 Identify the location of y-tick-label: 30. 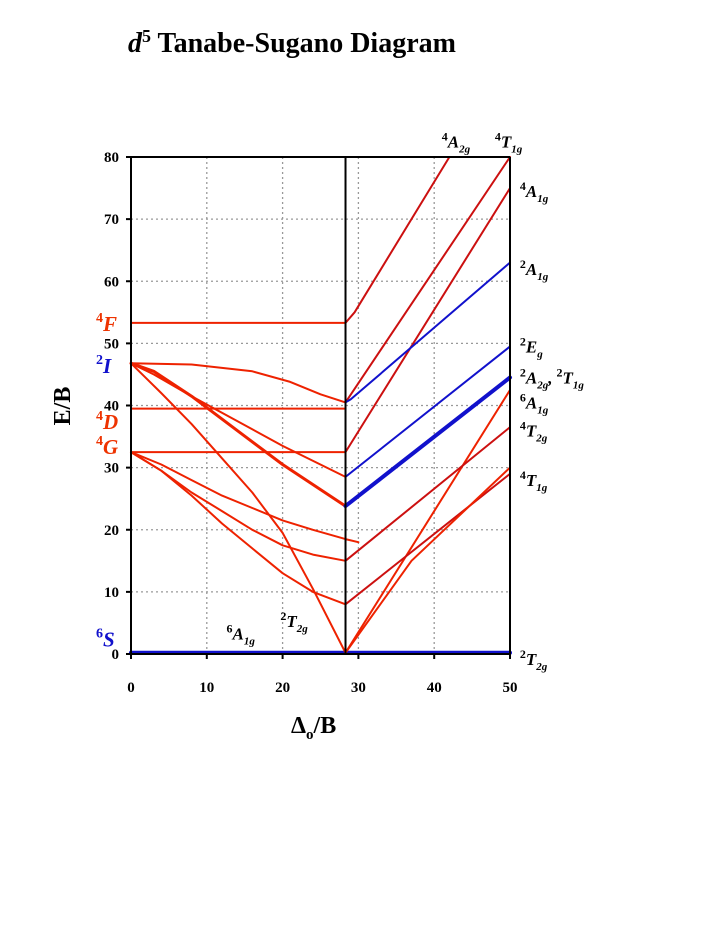
(111, 469).